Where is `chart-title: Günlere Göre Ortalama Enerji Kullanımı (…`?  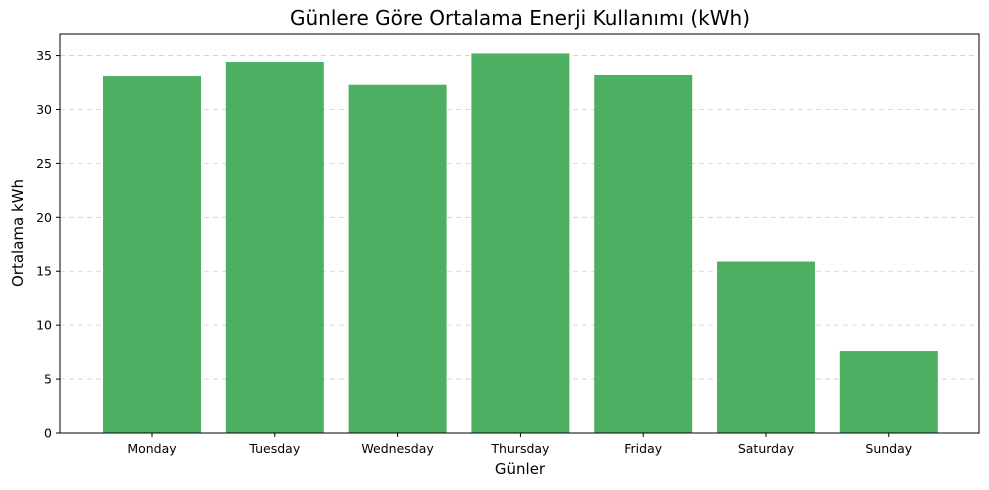
chart-title: Günlere Göre Ortalama Enerji Kullanımı (… is located at coordinates (520, 18).